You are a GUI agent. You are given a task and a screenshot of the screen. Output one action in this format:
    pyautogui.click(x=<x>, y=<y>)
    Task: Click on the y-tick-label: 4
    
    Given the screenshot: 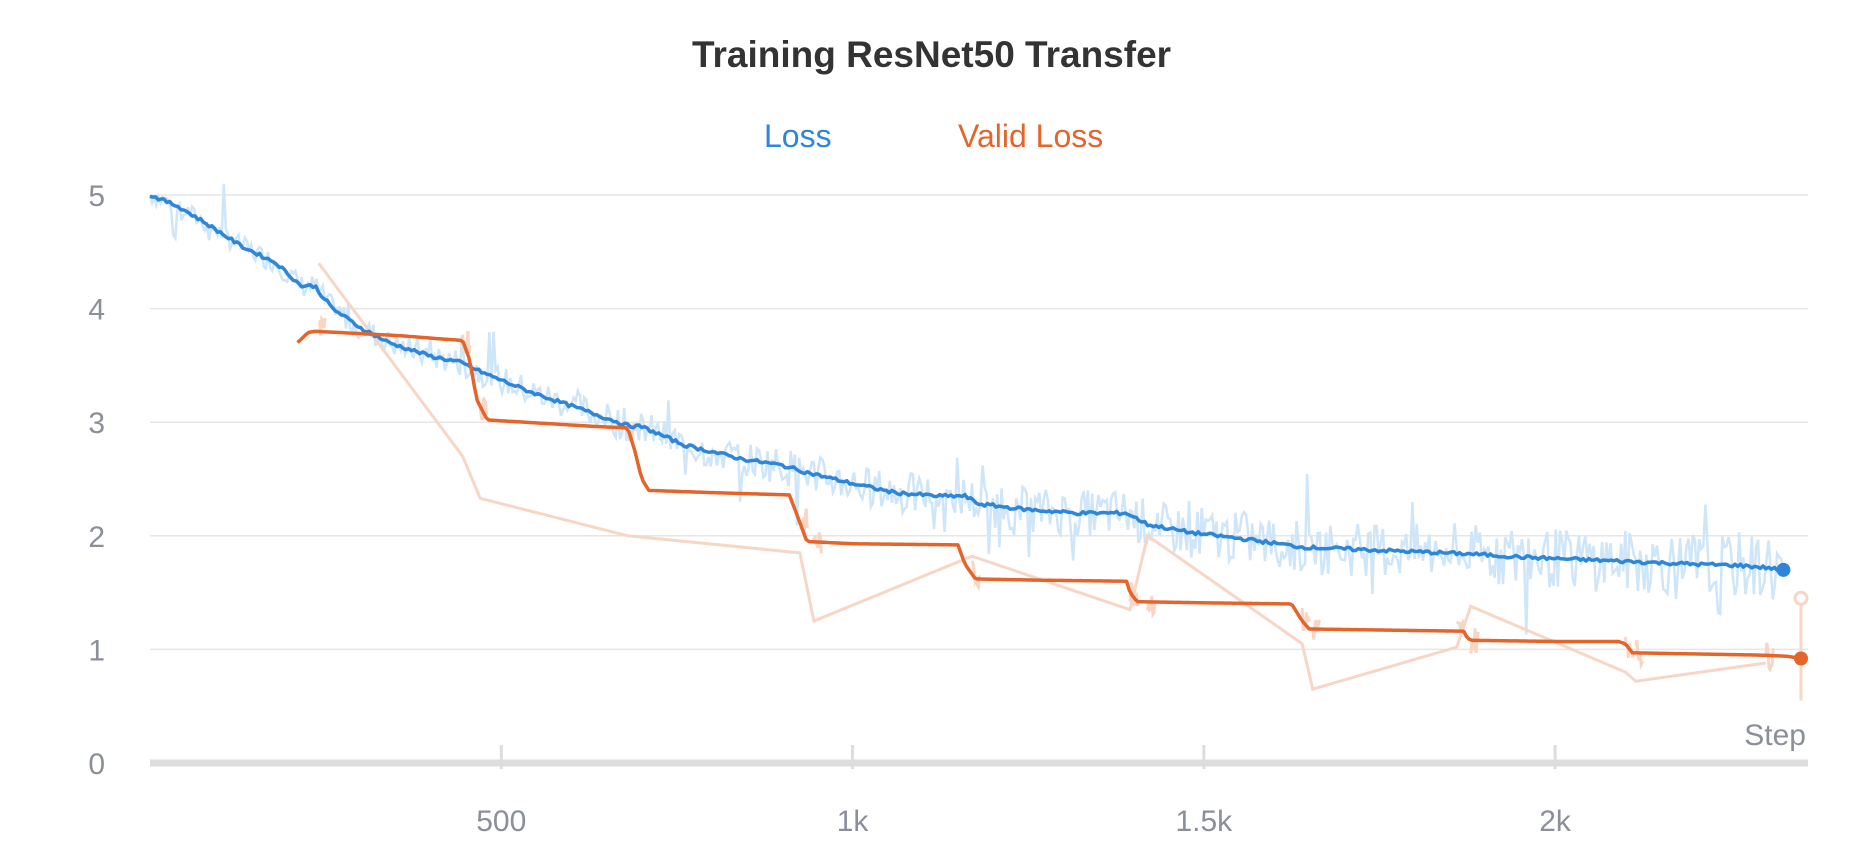 What is the action you would take?
    pyautogui.click(x=96, y=310)
    